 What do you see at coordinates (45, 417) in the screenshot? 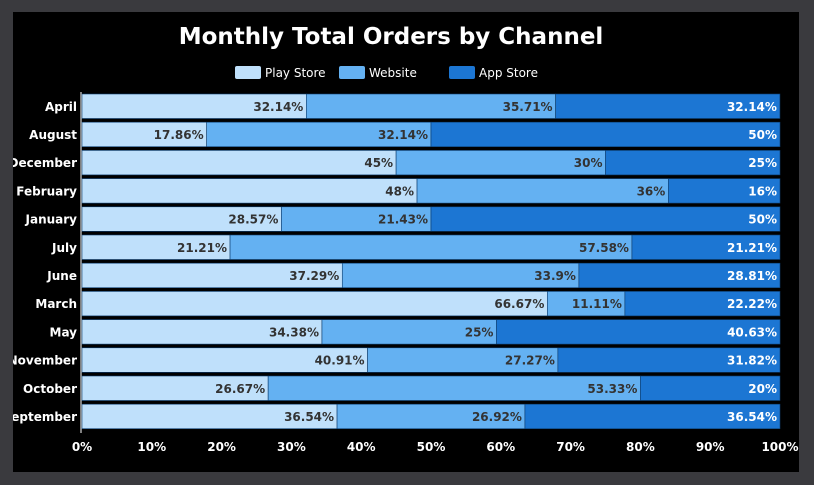
I see `category-label: September` at bounding box center [45, 417].